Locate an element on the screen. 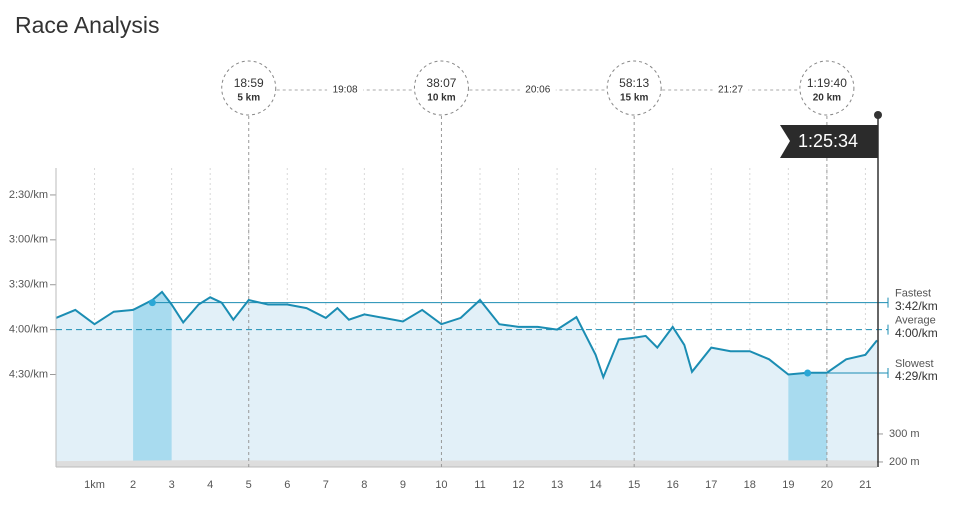  split-time: 38:07 is located at coordinates (441, 83).